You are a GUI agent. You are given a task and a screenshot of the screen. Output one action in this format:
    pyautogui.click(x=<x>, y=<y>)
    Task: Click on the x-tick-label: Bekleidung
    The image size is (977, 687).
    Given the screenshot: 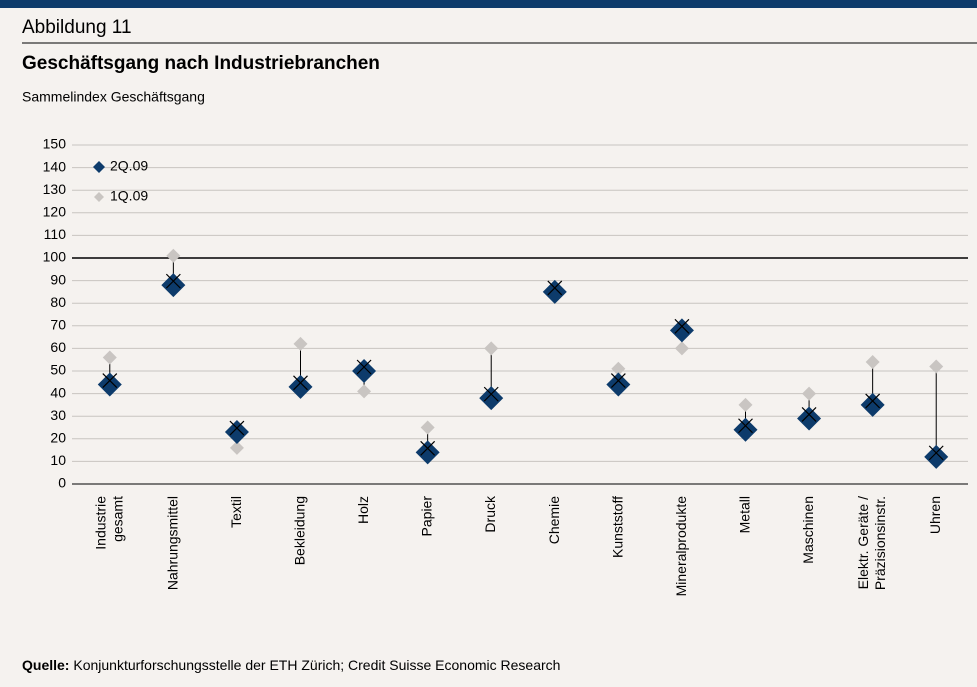 What is the action you would take?
    pyautogui.click(x=299, y=530)
    